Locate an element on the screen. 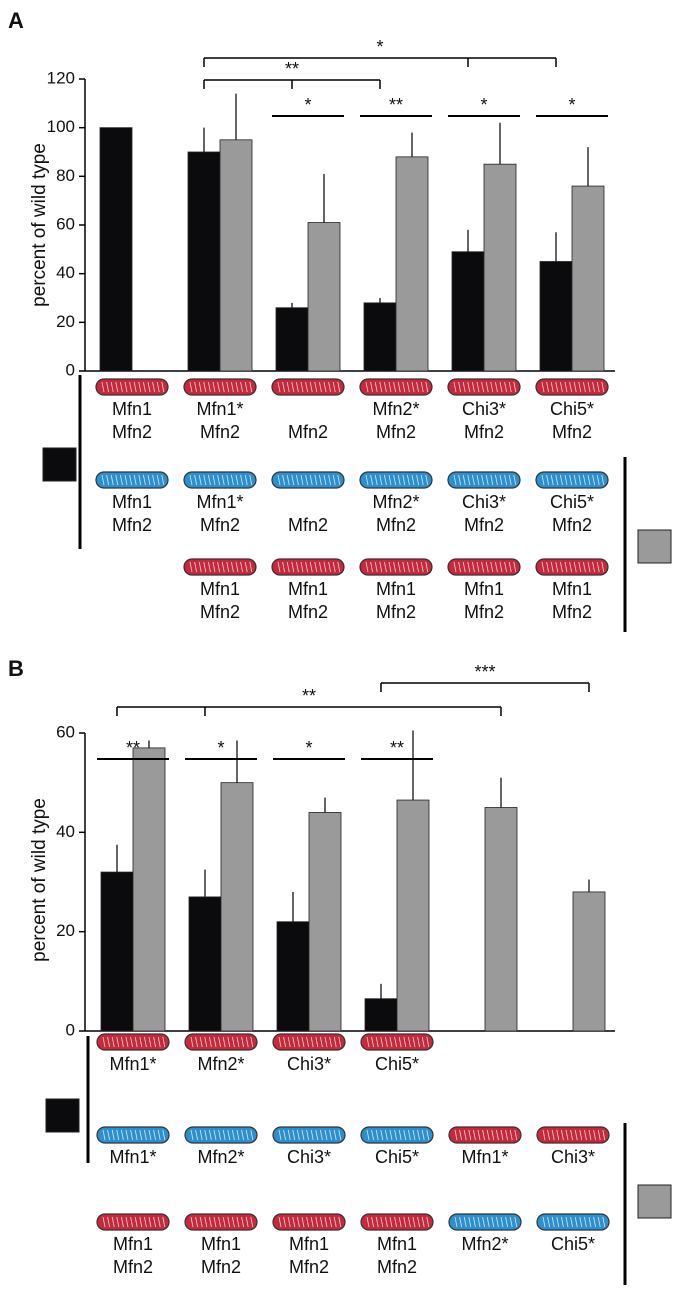  y-tick-label: 40 is located at coordinates (65, 272).